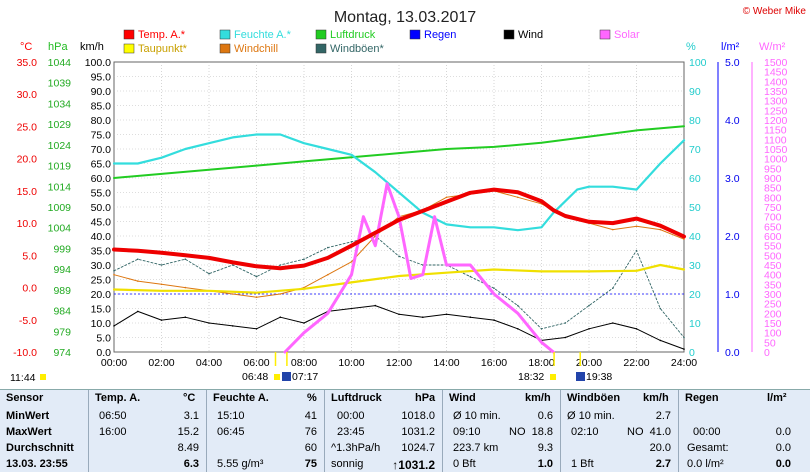 This screenshot has width=810, height=472. Describe the element at coordinates (773, 266) in the screenshot. I see `solar-tick-label: 450` at that location.